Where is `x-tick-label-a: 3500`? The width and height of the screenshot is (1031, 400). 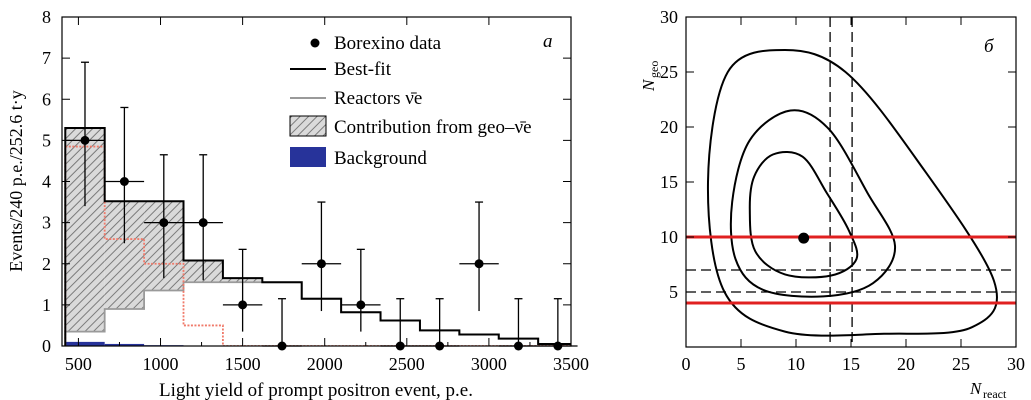
x-tick-label-a: 3500 is located at coordinates (571, 364).